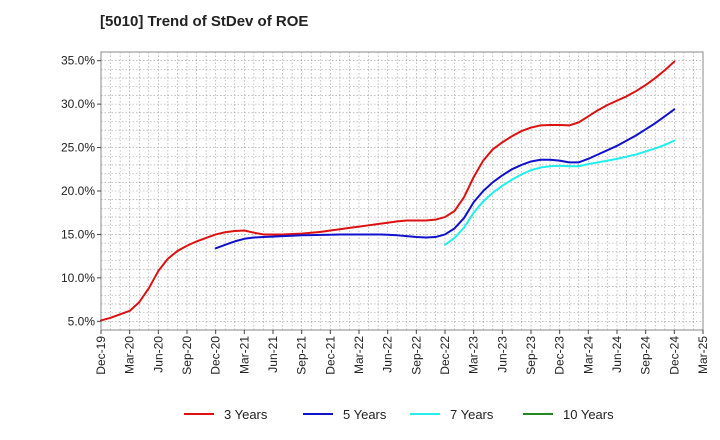  I want to click on x-tick-label: Jun-21, so click(273, 354).